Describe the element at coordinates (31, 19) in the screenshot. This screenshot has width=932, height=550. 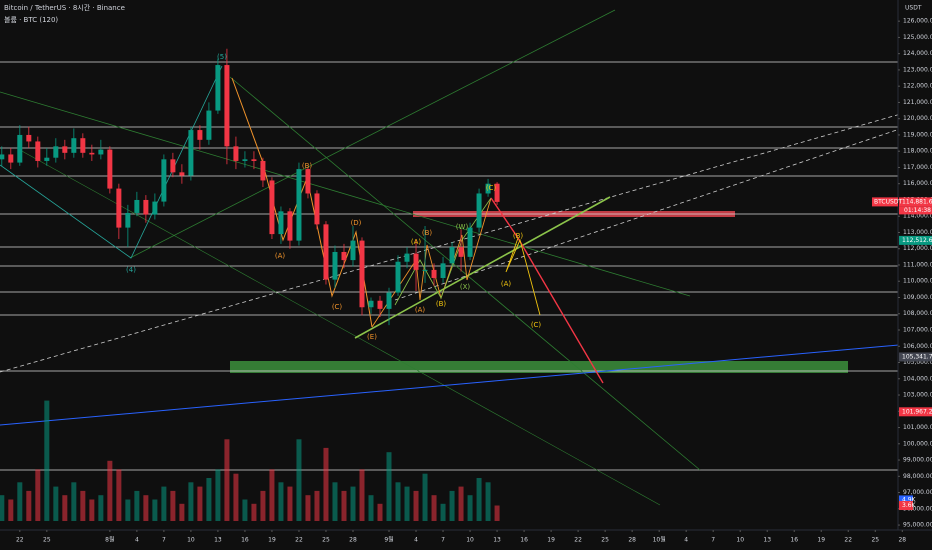
I see `indicator-title: 볼륨 · BTC (120)` at that location.